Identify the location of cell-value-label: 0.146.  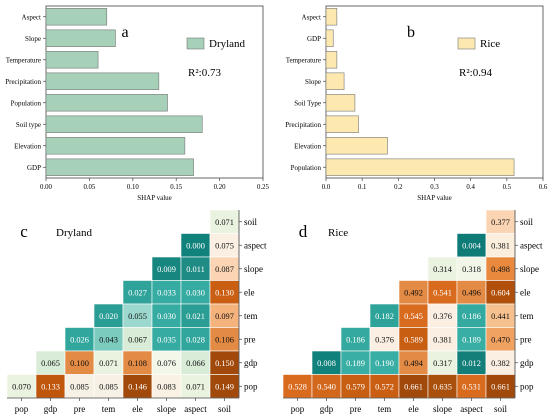
(137, 386).